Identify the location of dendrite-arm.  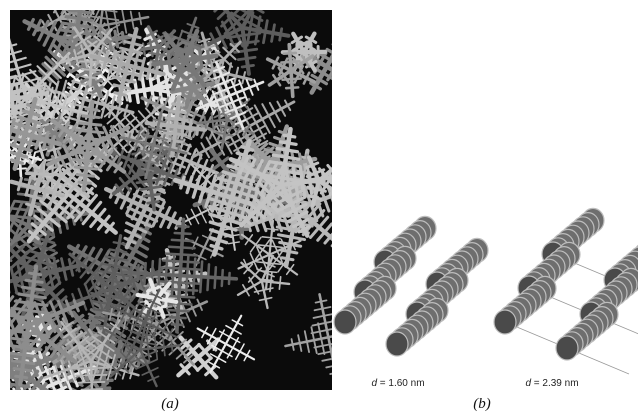
(246, 88).